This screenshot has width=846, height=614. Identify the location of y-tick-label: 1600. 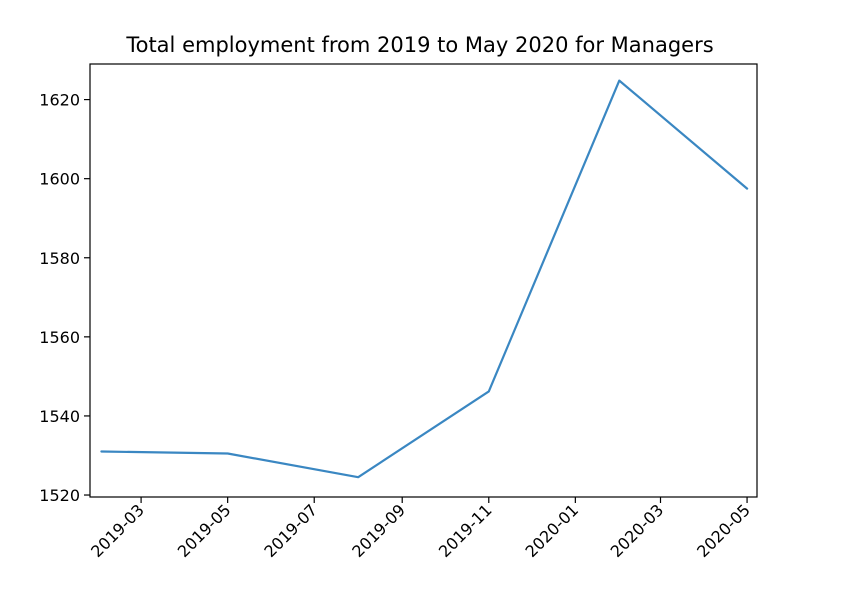
(59, 179).